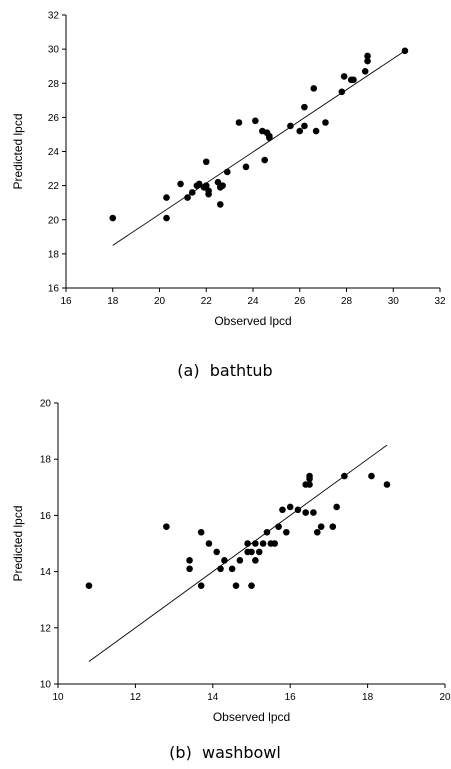 This screenshot has width=451, height=769. Describe the element at coordinates (253, 301) in the screenshot. I see `x-tick-label: 24` at that location.